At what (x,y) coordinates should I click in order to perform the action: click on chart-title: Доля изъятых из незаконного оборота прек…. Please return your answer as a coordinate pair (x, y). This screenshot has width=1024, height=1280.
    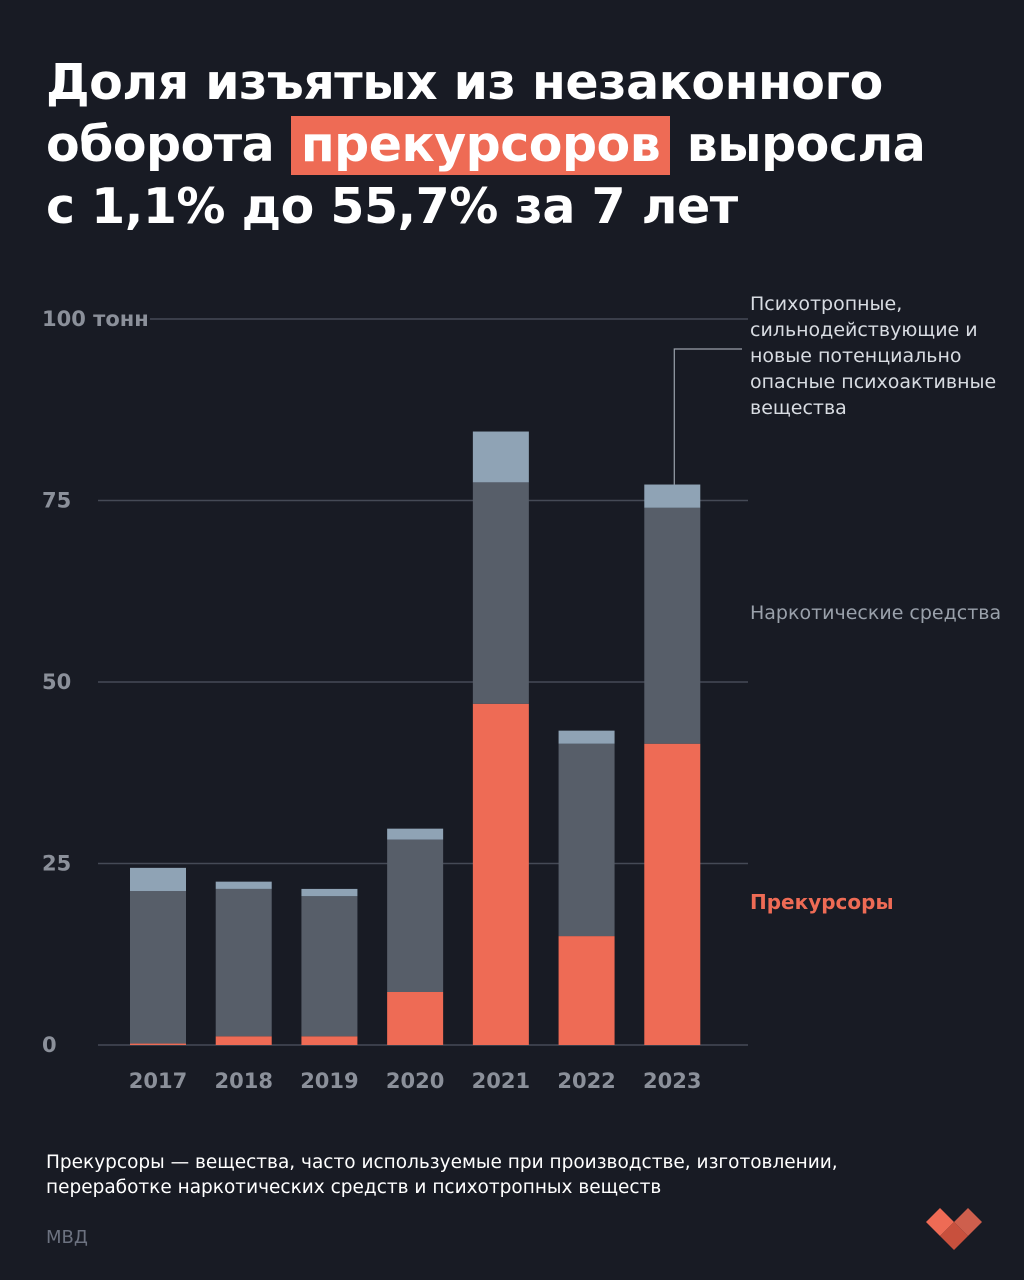
    Looking at the image, I should click on (521, 145).